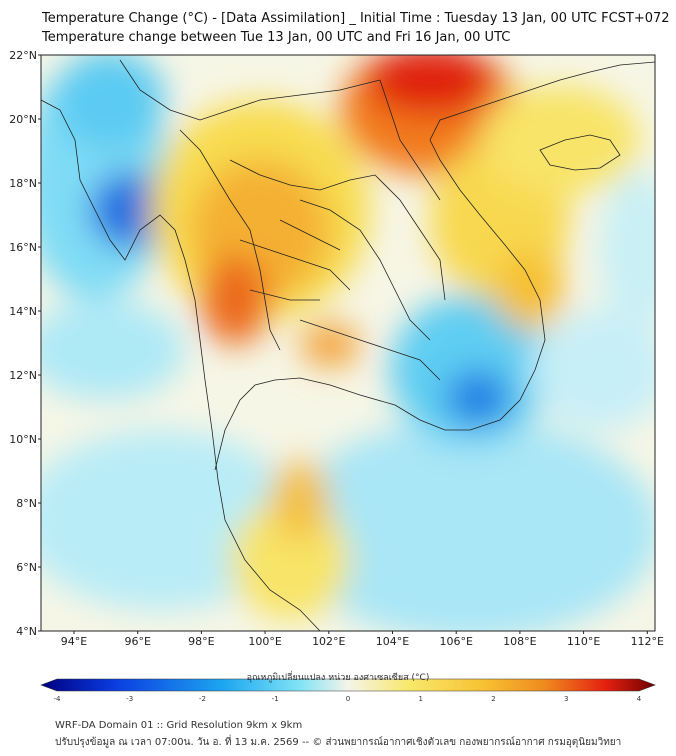 The width and height of the screenshot is (676, 756). I want to click on hot-spot-north-vietnam, so click(430, 85).